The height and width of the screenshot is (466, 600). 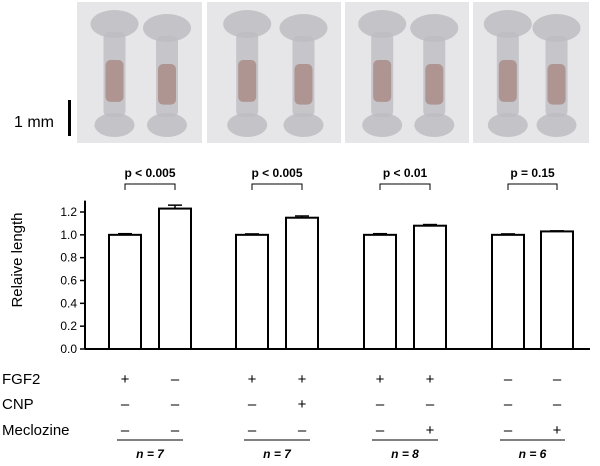 I want to click on condition-label: Meclozine, so click(x=36, y=430).